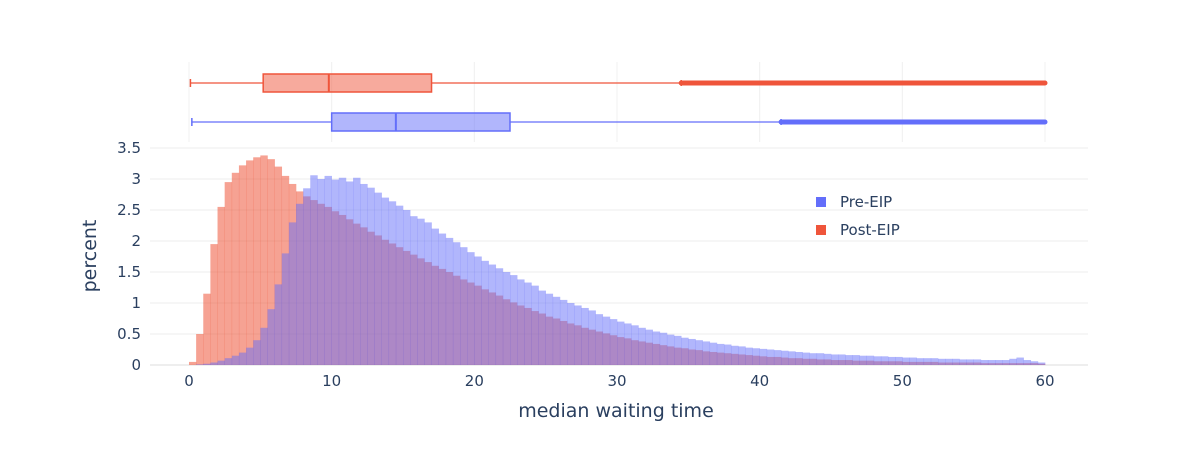  I want to click on legend: Pre-EIP Post-EIP, so click(858, 216).